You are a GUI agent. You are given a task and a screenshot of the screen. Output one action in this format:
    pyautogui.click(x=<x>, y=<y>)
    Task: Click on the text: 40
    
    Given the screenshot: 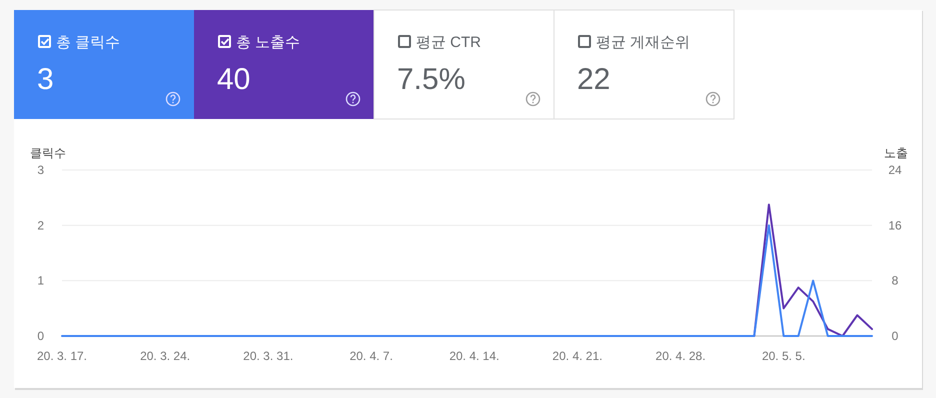 What is the action you would take?
    pyautogui.click(x=233, y=79)
    